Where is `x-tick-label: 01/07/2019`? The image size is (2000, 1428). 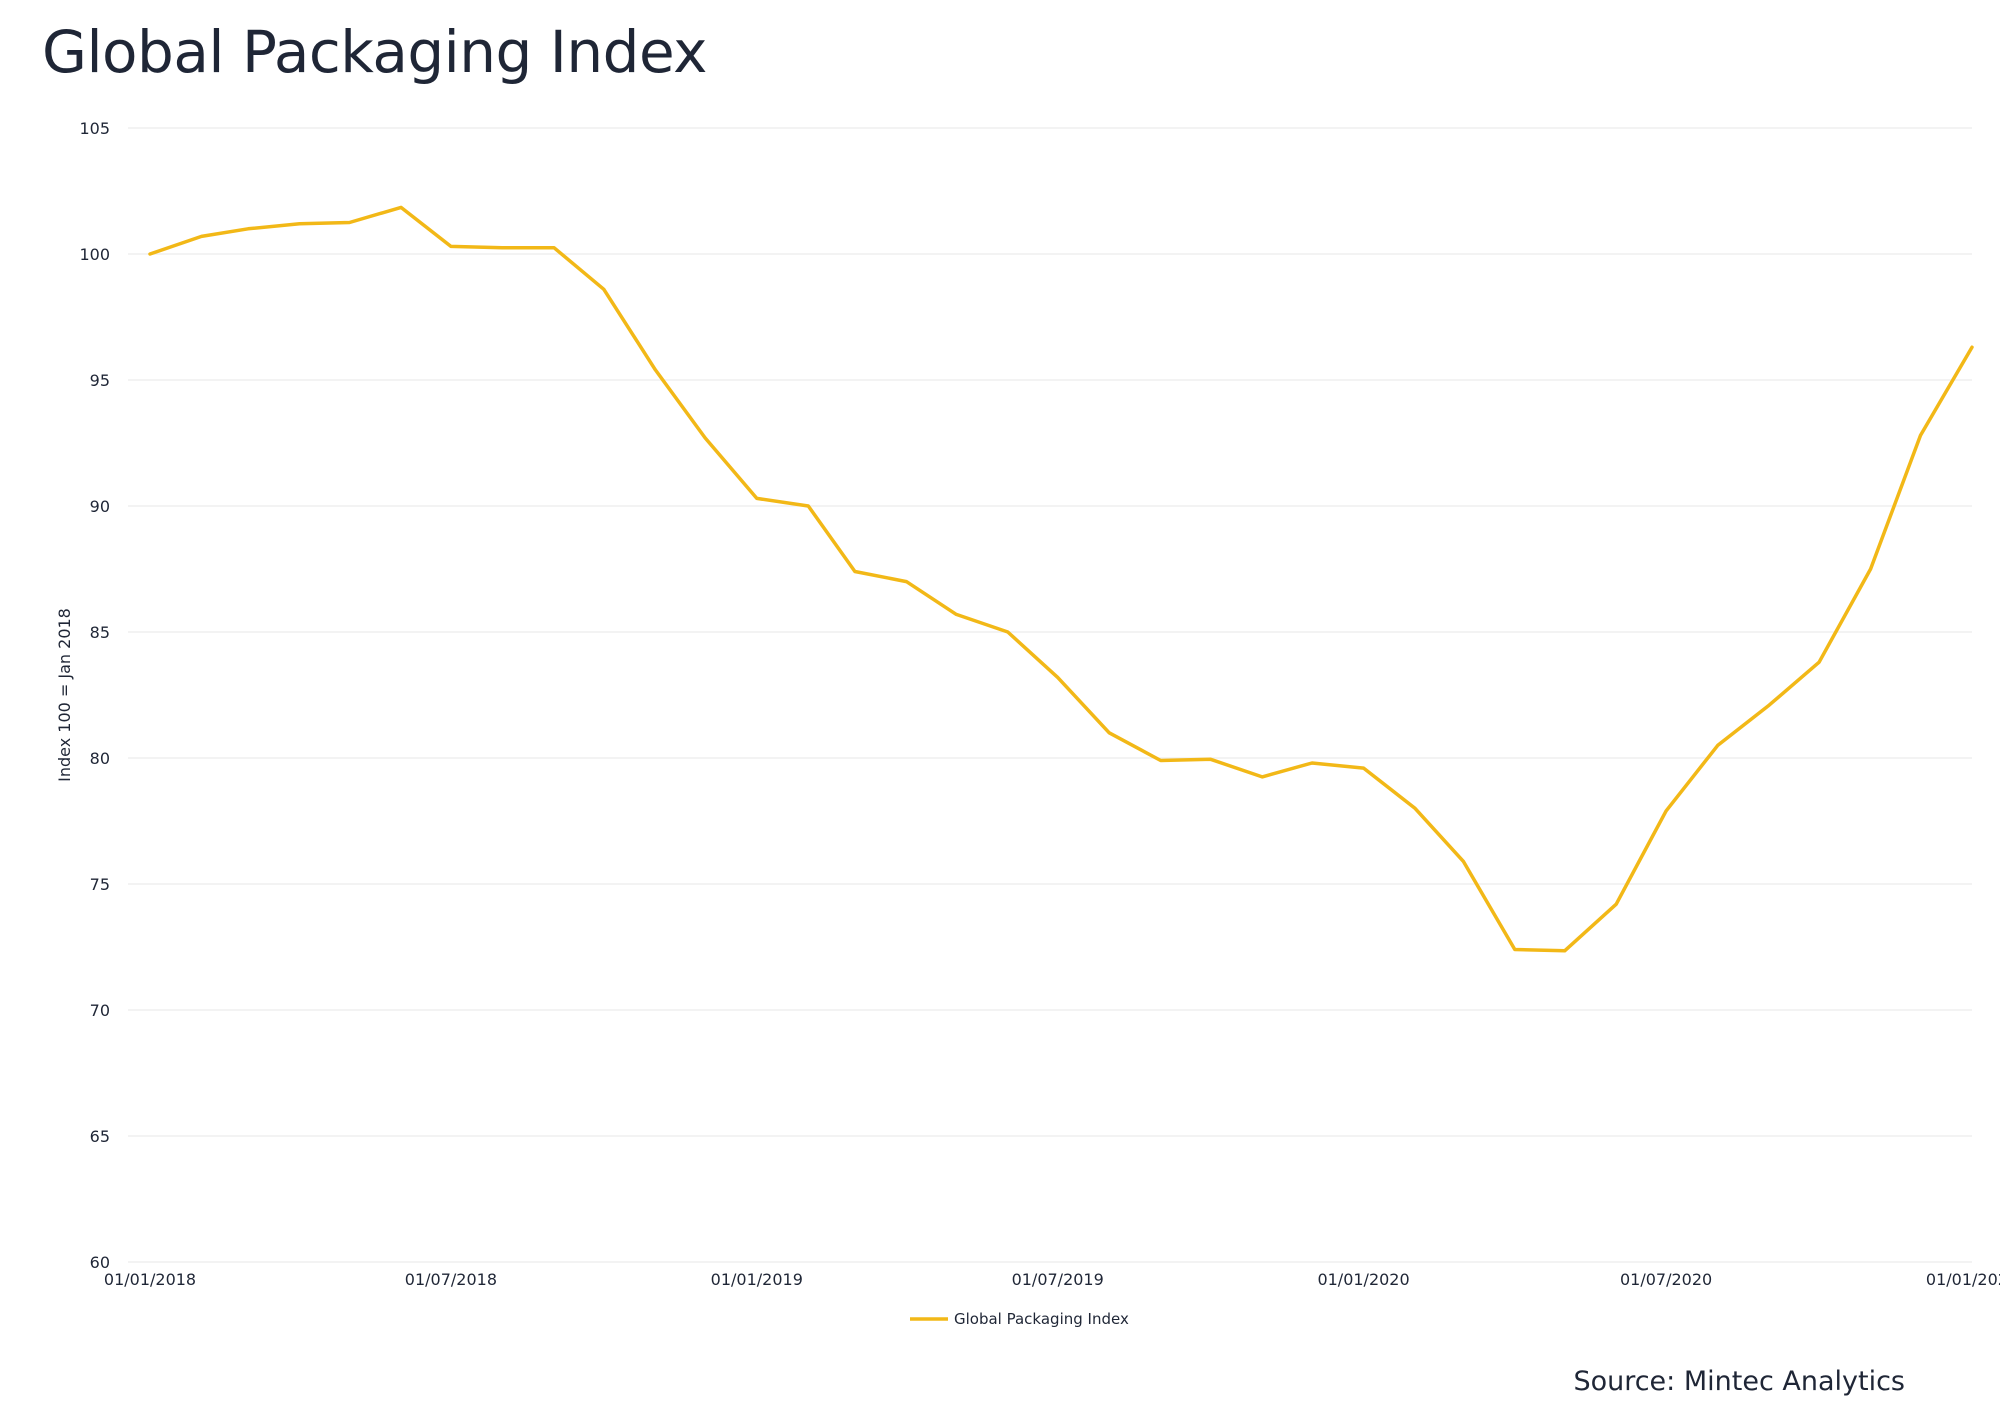
x-tick-label: 01/07/2019 is located at coordinates (1058, 1279).